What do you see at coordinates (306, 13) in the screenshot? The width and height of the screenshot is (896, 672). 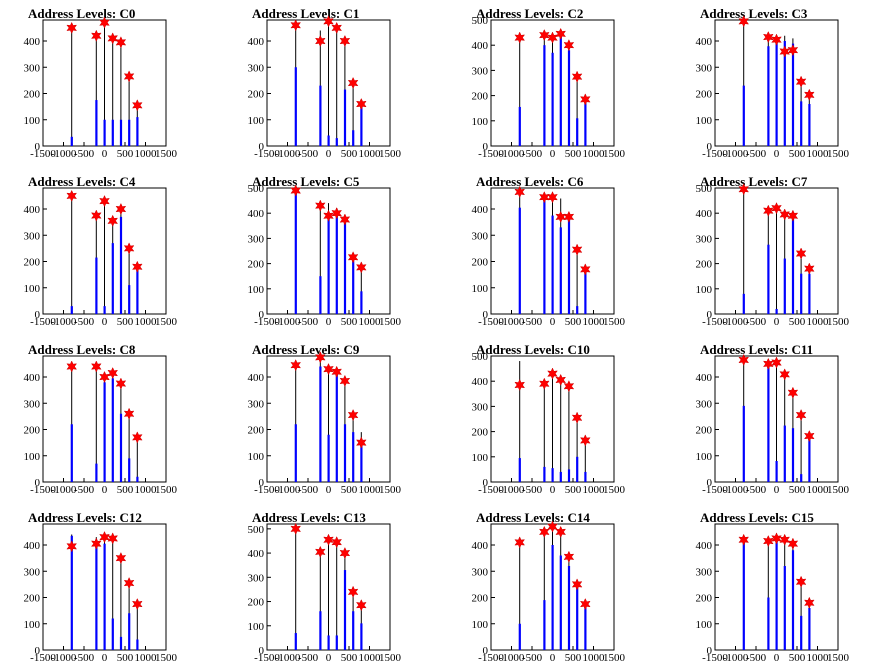 I see `chart-title: Address Levels: C1` at bounding box center [306, 13].